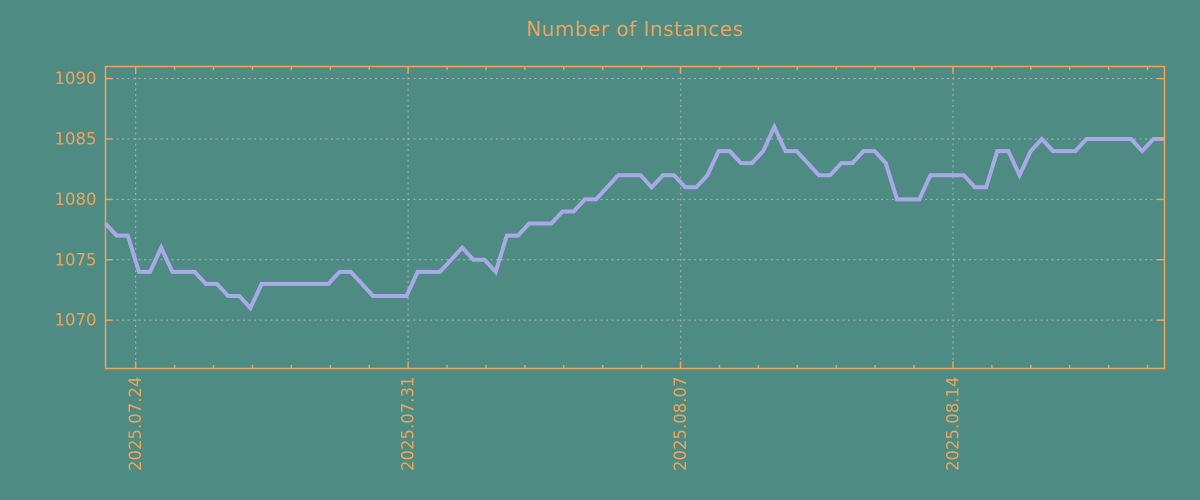 The width and height of the screenshot is (1200, 500). Describe the element at coordinates (680, 424) in the screenshot. I see `x-tick-label: 2025.08.07` at that location.